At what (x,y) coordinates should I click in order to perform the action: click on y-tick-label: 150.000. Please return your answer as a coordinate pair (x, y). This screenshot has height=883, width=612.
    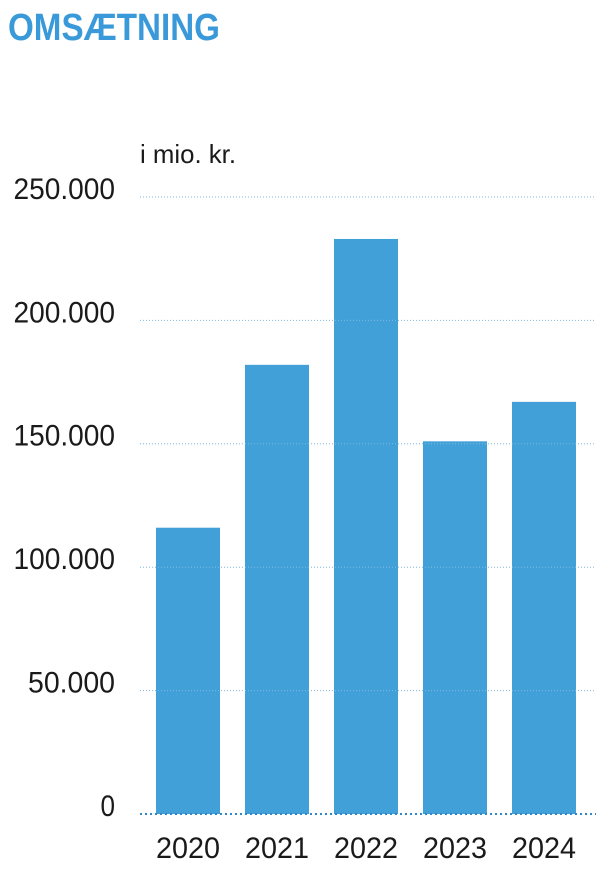
    Looking at the image, I should click on (65, 436).